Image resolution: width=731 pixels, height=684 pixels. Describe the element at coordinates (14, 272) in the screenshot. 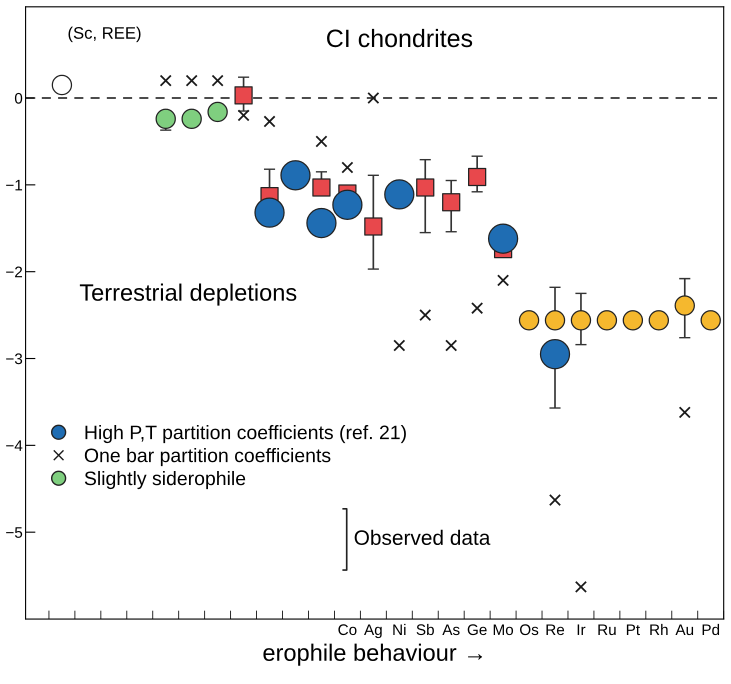

I see `y-tick-label: −2` at that location.